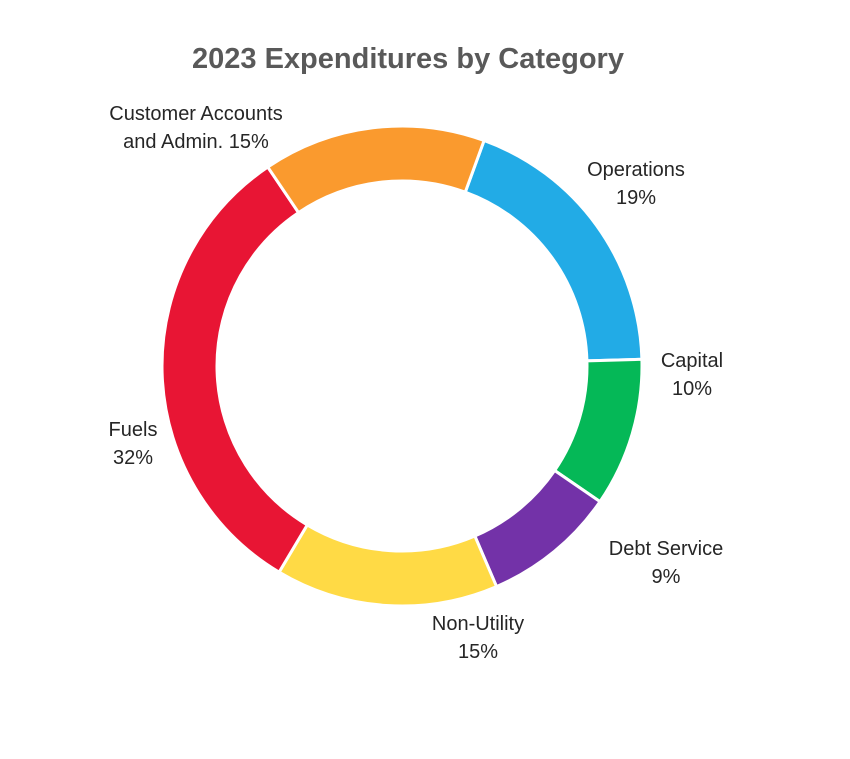 Image resolution: width=850 pixels, height=759 pixels. Describe the element at coordinates (133, 458) in the screenshot. I see `slice-label-line: 32%` at that location.